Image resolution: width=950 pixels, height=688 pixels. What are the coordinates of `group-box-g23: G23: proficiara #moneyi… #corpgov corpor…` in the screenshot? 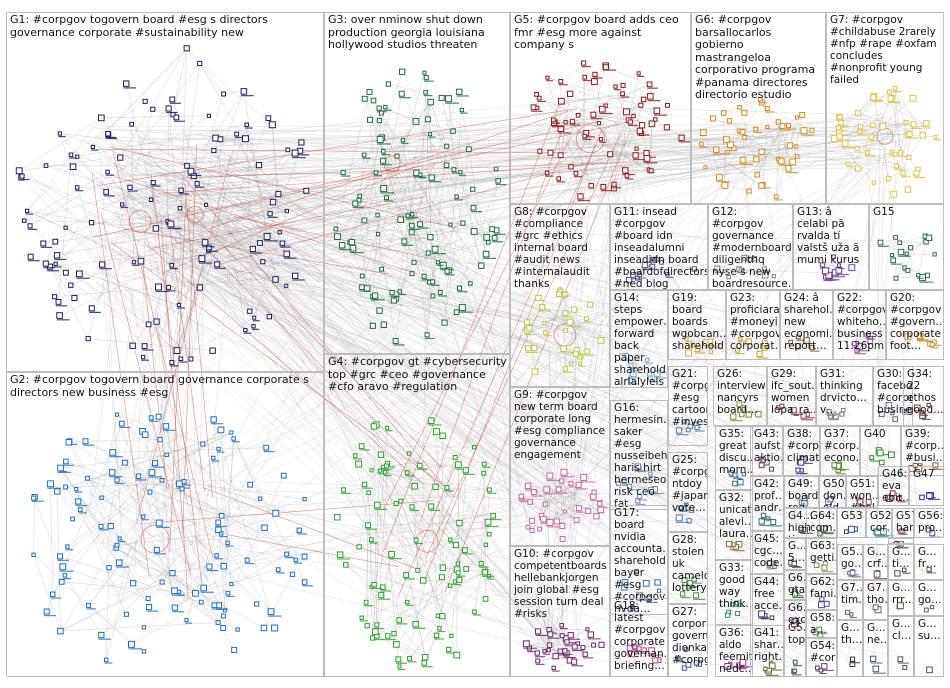 It's located at (753, 325).